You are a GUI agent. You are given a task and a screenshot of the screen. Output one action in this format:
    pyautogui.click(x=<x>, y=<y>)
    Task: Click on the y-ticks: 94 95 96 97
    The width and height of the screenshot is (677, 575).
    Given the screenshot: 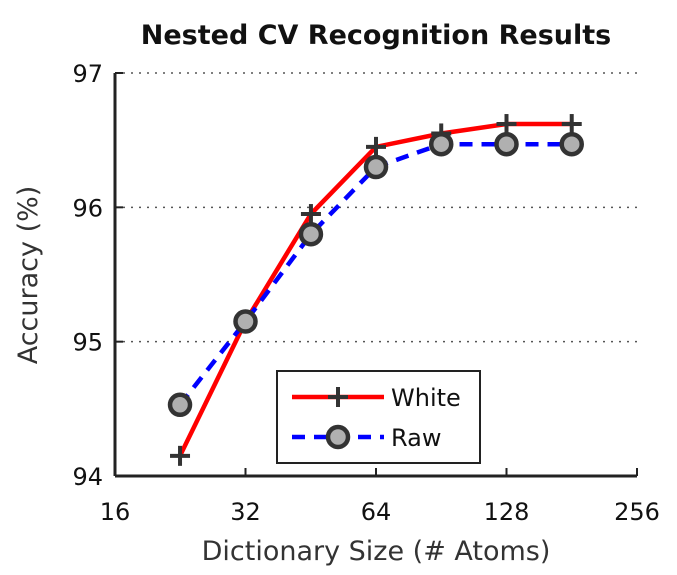 What is the action you would take?
    pyautogui.click(x=97, y=275)
    